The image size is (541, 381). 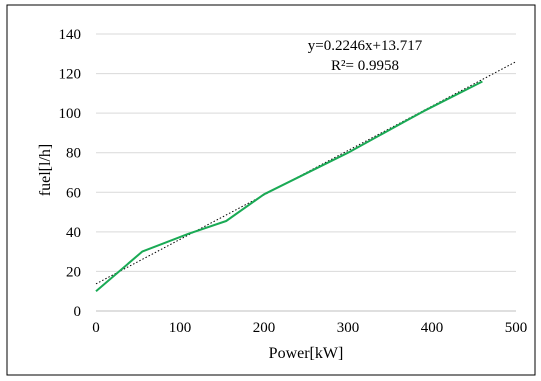 What do you see at coordinates (45, 170) in the screenshot?
I see `y-axis-title: fuel[l/h]` at bounding box center [45, 170].